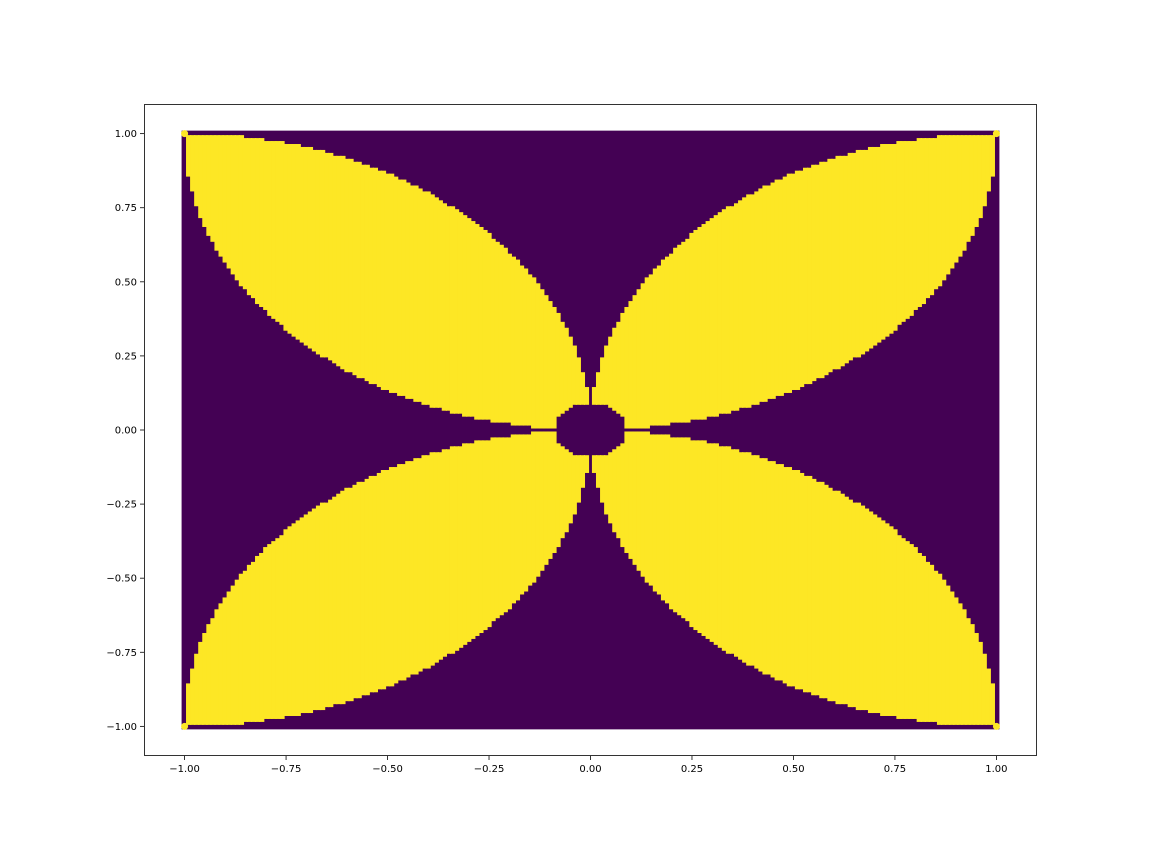  What do you see at coordinates (588, 765) in the screenshot?
I see `x-axis: −1.00 −0.75 −0.50 −0.25 0.00 0.25 0.50 0.75 1.00` at bounding box center [588, 765].